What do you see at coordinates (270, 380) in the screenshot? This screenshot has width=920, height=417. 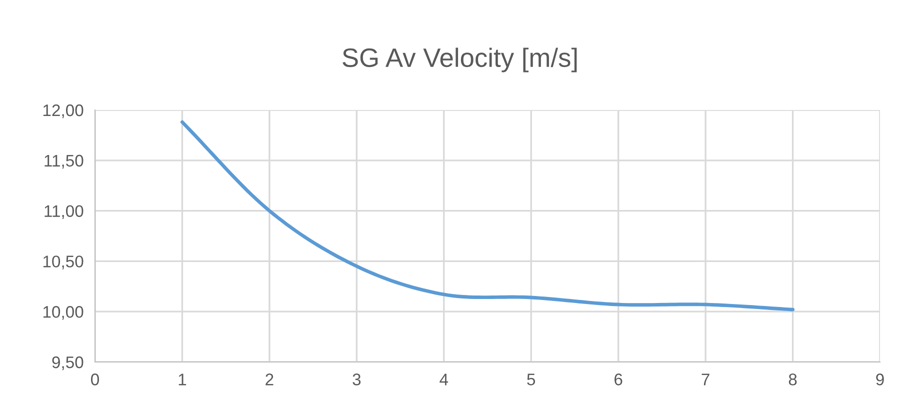 I see `x-tick-label: 2` at bounding box center [270, 380].